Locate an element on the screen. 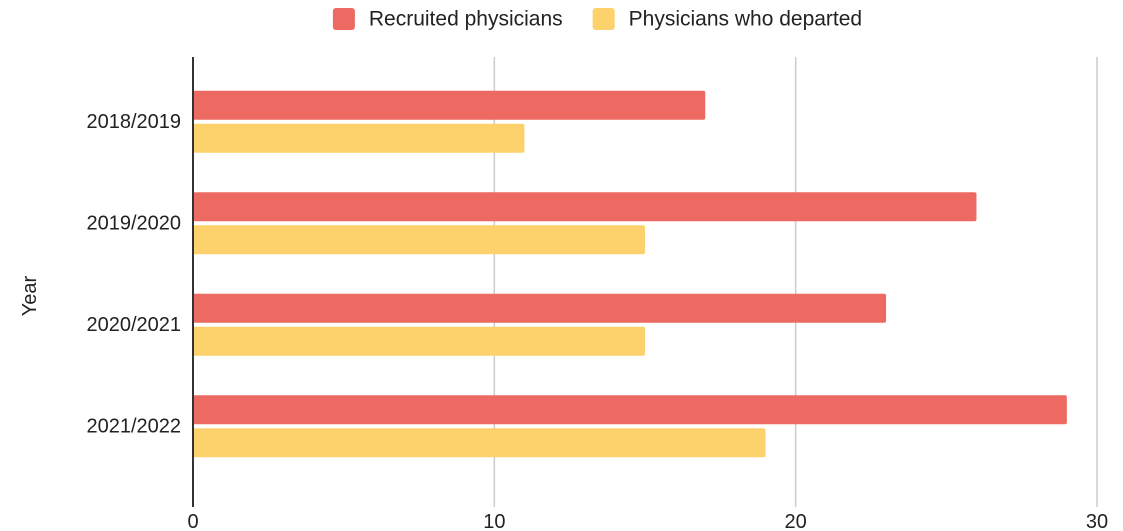 This screenshot has height=531, width=1123. legend-item-recruited: Recruited physicians is located at coordinates (447, 19).